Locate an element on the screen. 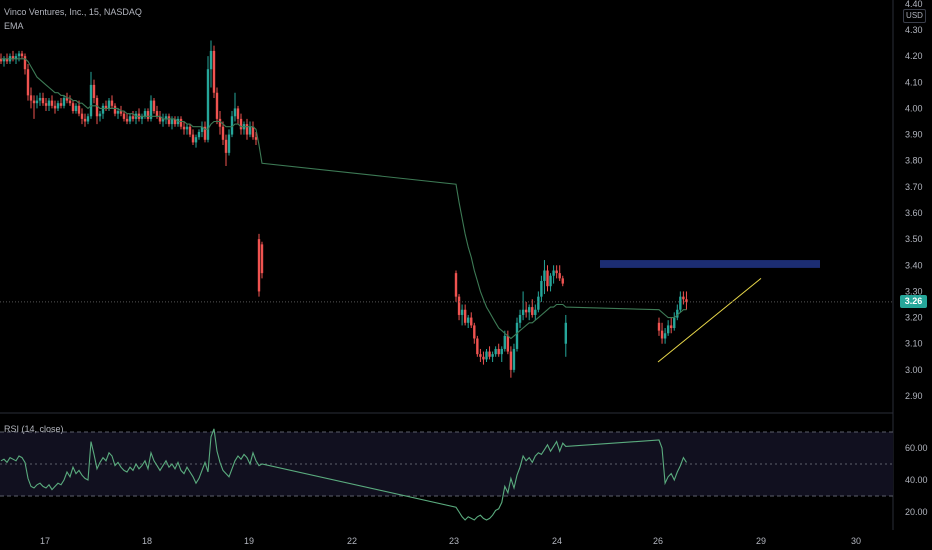 The image size is (932, 550). rsi-tick-label: 60.00 is located at coordinates (916, 448).